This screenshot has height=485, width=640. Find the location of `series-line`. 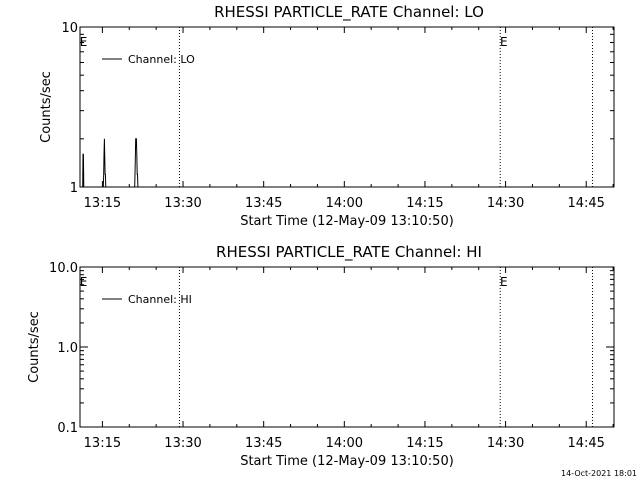

series-line is located at coordinates (110, 163).